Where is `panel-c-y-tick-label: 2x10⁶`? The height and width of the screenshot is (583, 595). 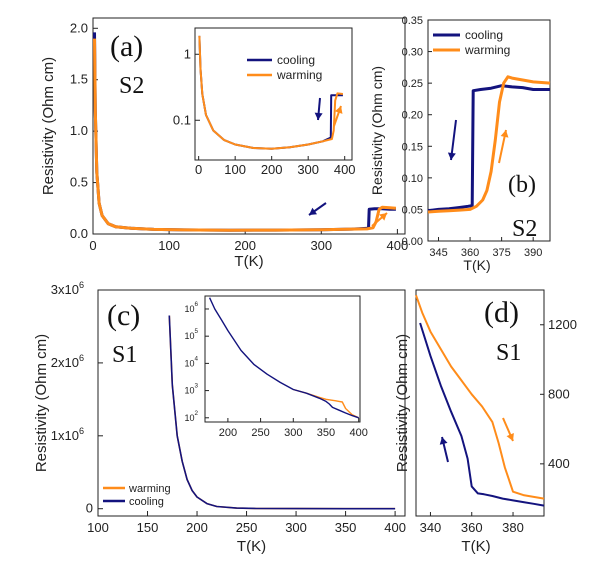
panel-c-y-tick-label: 2x10⁶ is located at coordinates (67, 361).